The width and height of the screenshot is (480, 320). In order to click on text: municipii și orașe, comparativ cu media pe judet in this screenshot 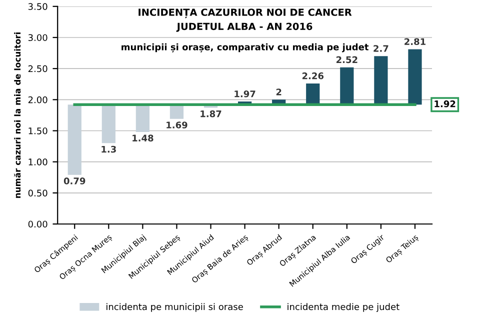, I will do `click(245, 47)`.